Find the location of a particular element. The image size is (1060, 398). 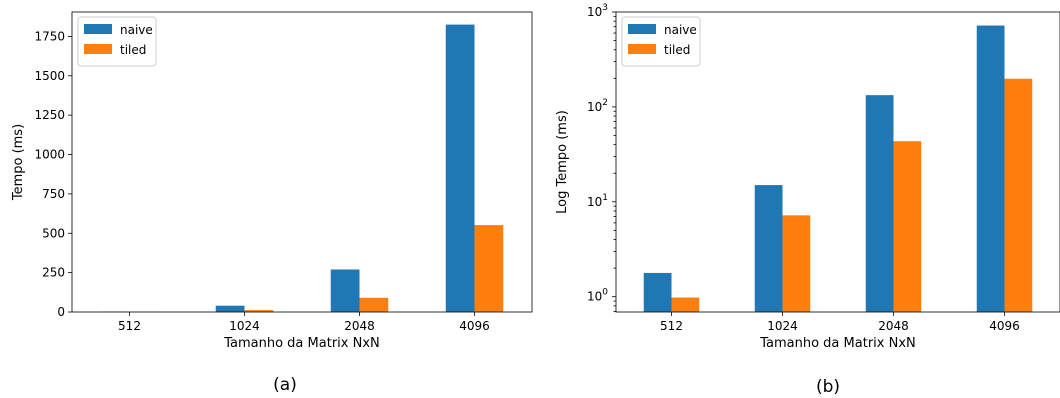

y-tick-label: 1250 is located at coordinates (49, 115).